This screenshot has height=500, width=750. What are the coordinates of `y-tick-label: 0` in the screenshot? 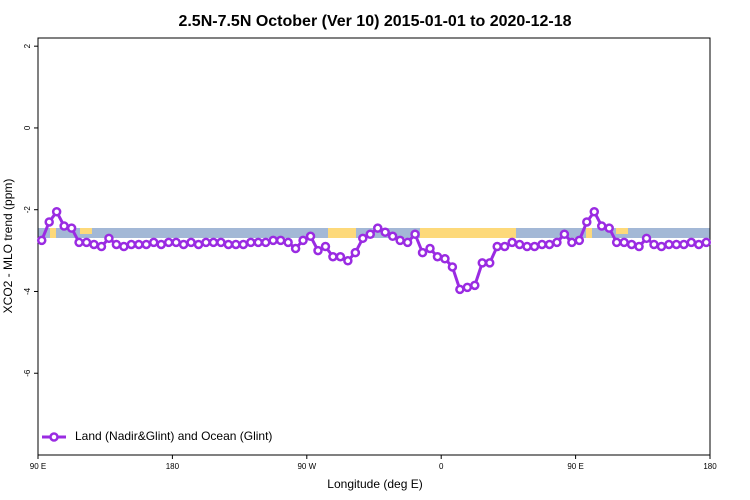 It's located at (27, 127).